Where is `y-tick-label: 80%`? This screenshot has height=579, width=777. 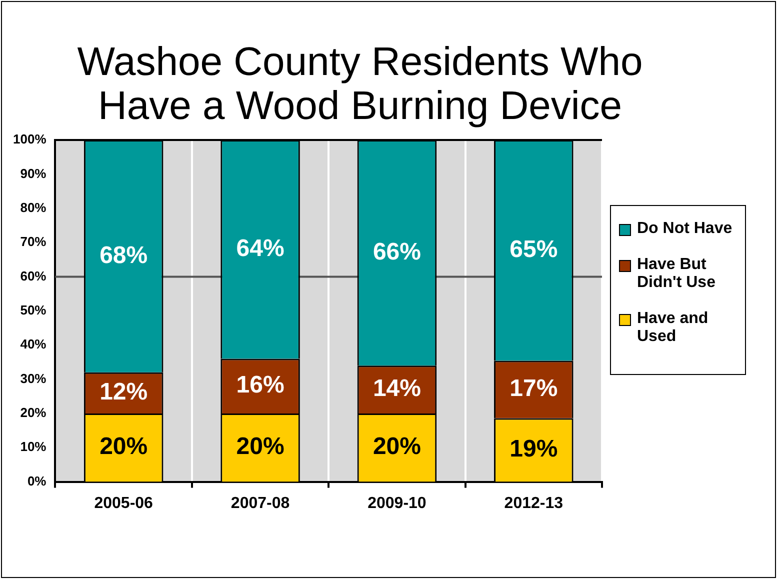 y-tick-label: 80% is located at coordinates (33, 207).